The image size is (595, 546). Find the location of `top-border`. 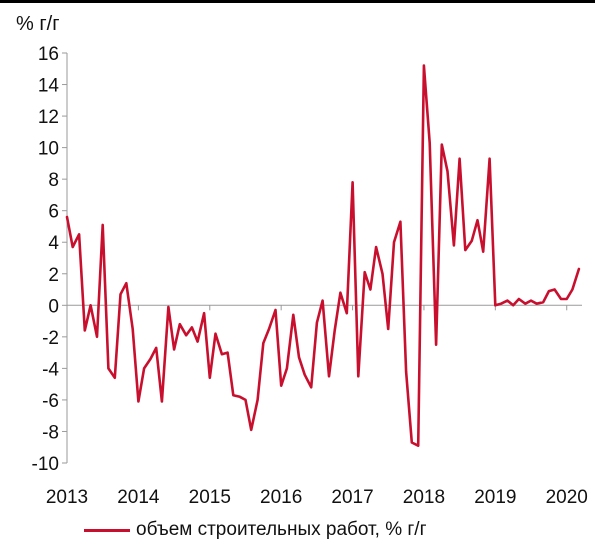

top-border is located at coordinates (297, 1).